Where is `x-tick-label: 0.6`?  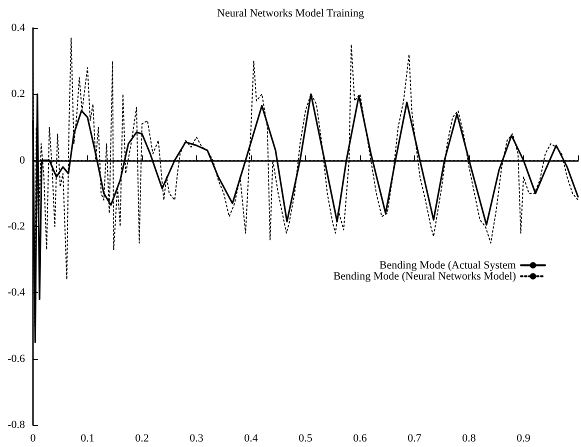
x-tick-label: 0.6 is located at coordinates (360, 438).